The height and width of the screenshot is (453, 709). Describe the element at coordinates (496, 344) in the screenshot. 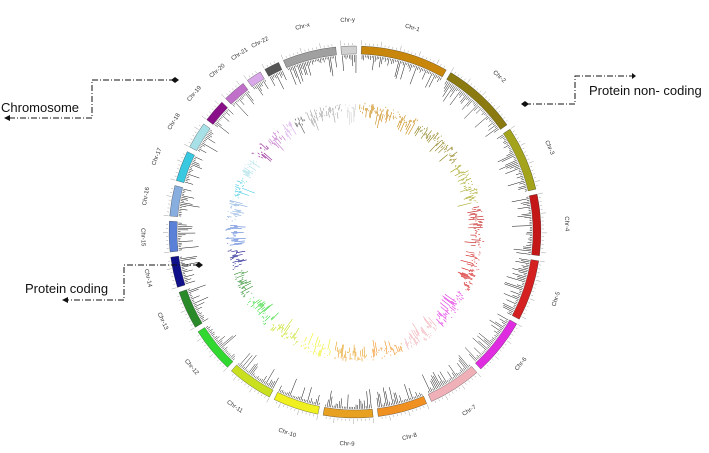

I see `chromosome-segment` at that location.